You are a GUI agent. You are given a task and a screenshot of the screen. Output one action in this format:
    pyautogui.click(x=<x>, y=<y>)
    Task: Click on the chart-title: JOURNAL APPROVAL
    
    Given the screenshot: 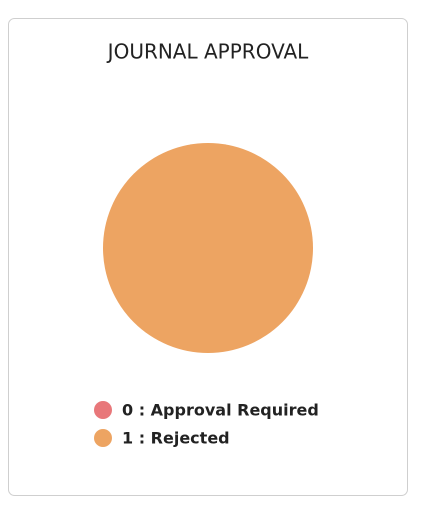 What is the action you would take?
    pyautogui.click(x=207, y=52)
    